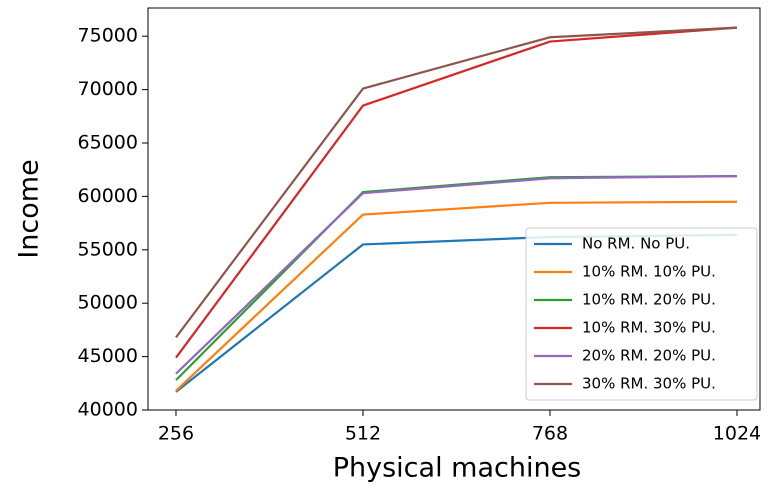  Describe the element at coordinates (108, 410) in the screenshot. I see `y-tick-label: 40000` at that location.